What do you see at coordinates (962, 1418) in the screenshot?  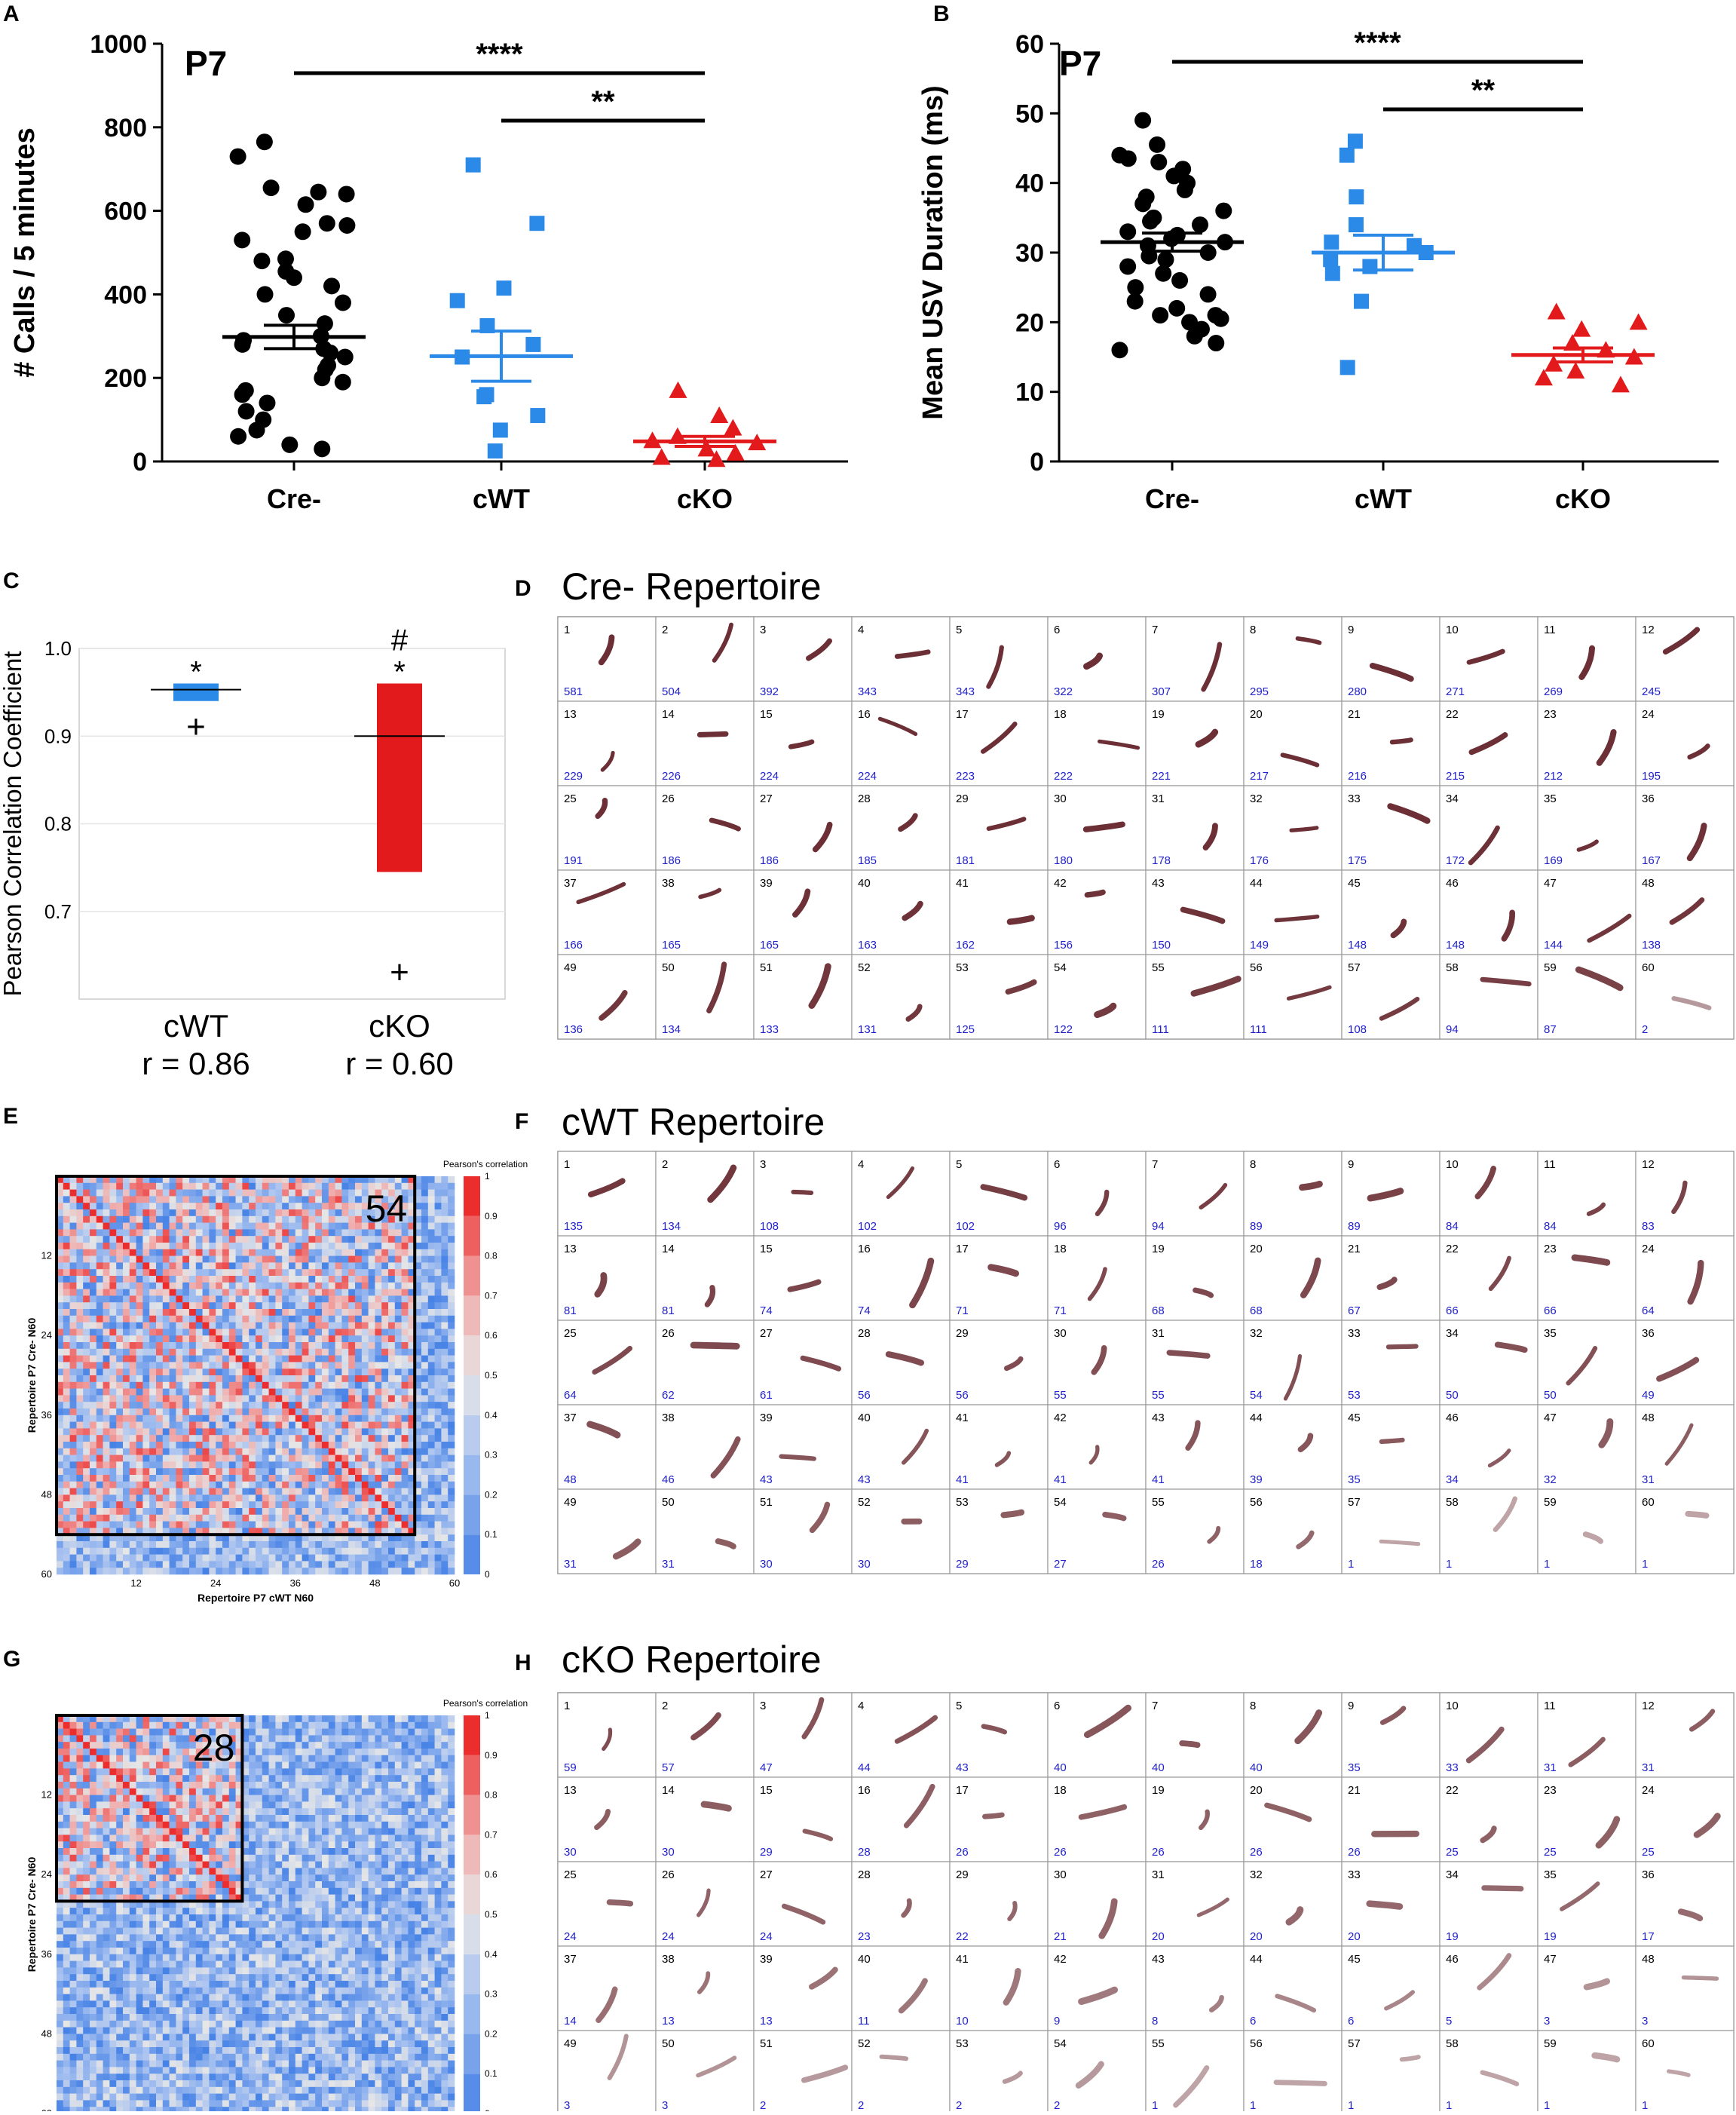 I see `cell-index: 41` at bounding box center [962, 1418].